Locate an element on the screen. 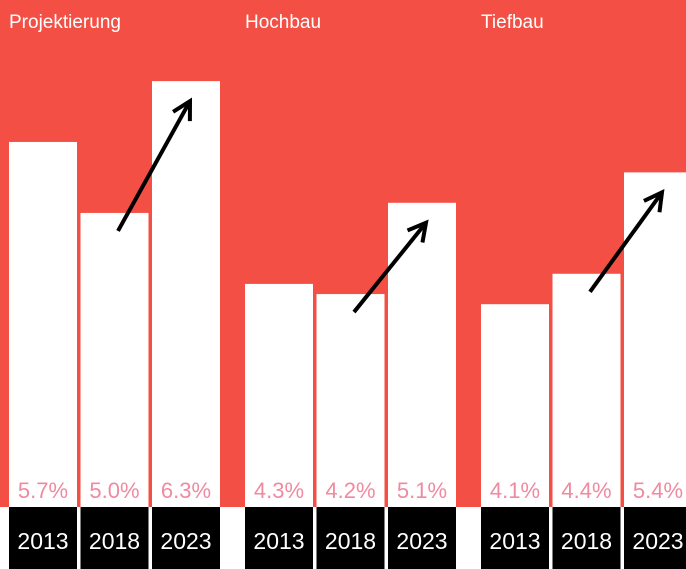  value-label: 4.2% is located at coordinates (350, 490).